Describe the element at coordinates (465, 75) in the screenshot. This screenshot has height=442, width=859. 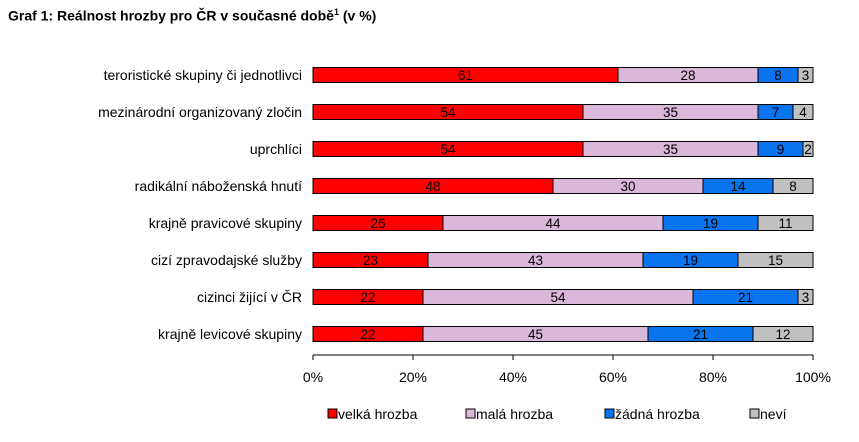
I see `data-label: 61` at that location.